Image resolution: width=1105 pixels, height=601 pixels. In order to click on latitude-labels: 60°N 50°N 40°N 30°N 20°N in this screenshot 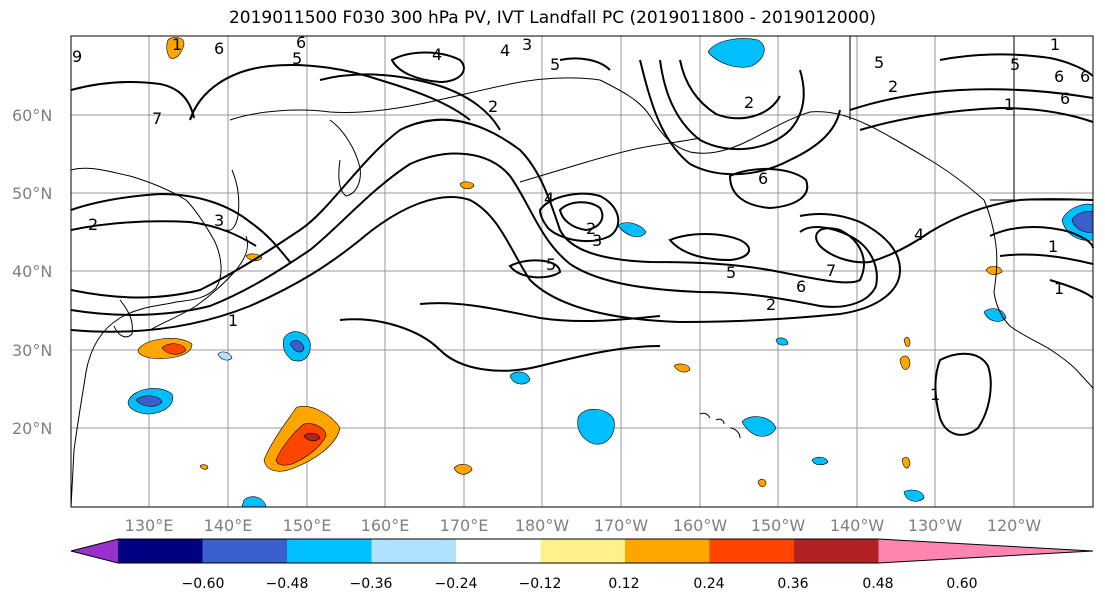, I will do `click(32, 272)`.